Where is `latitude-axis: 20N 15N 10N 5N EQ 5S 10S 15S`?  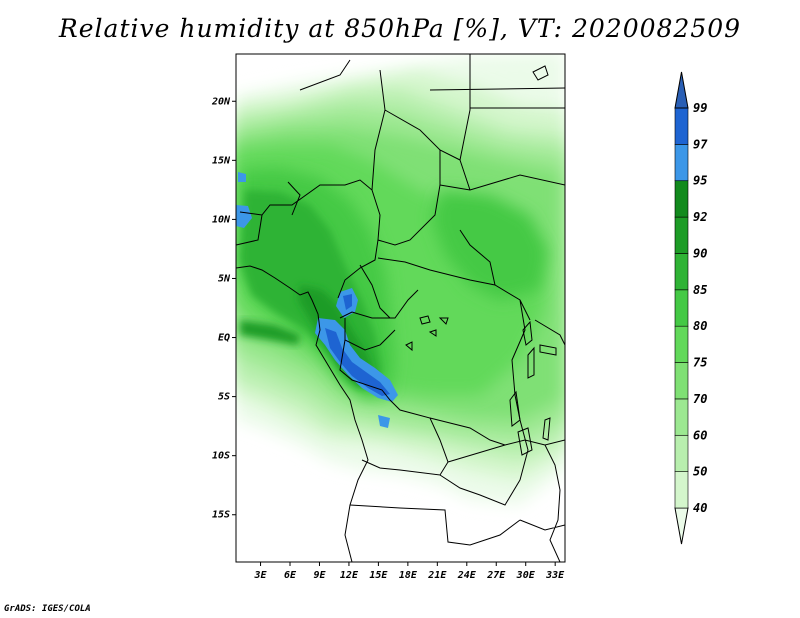
latitude-axis: 20N 15N 10N 5N EQ 5S 10S 15S is located at coordinates (223, 308).